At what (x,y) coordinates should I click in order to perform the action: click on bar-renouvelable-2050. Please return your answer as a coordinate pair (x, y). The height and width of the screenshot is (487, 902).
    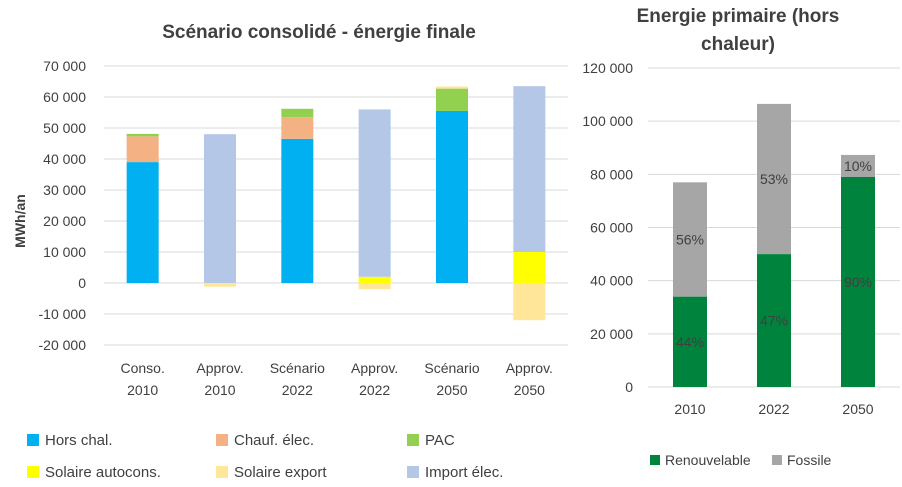
    Looking at the image, I should click on (858, 281).